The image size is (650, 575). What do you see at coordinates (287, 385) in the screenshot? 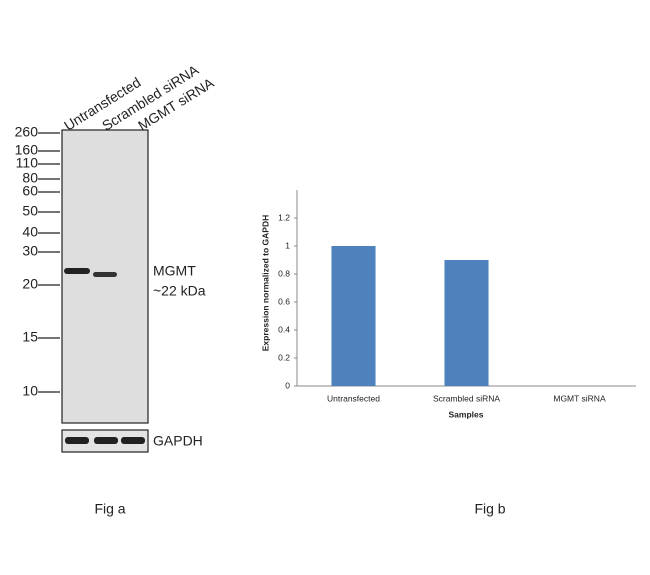
I see `y-tick-label: 0` at bounding box center [287, 385].